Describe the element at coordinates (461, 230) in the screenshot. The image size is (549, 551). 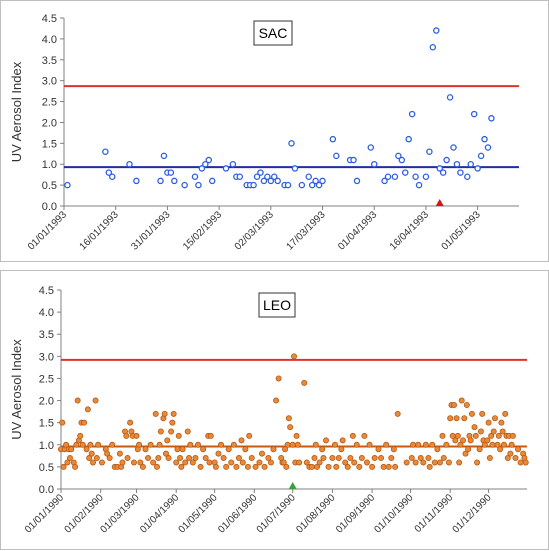
I see `x-tick-label: 01/05/1993` at that location.